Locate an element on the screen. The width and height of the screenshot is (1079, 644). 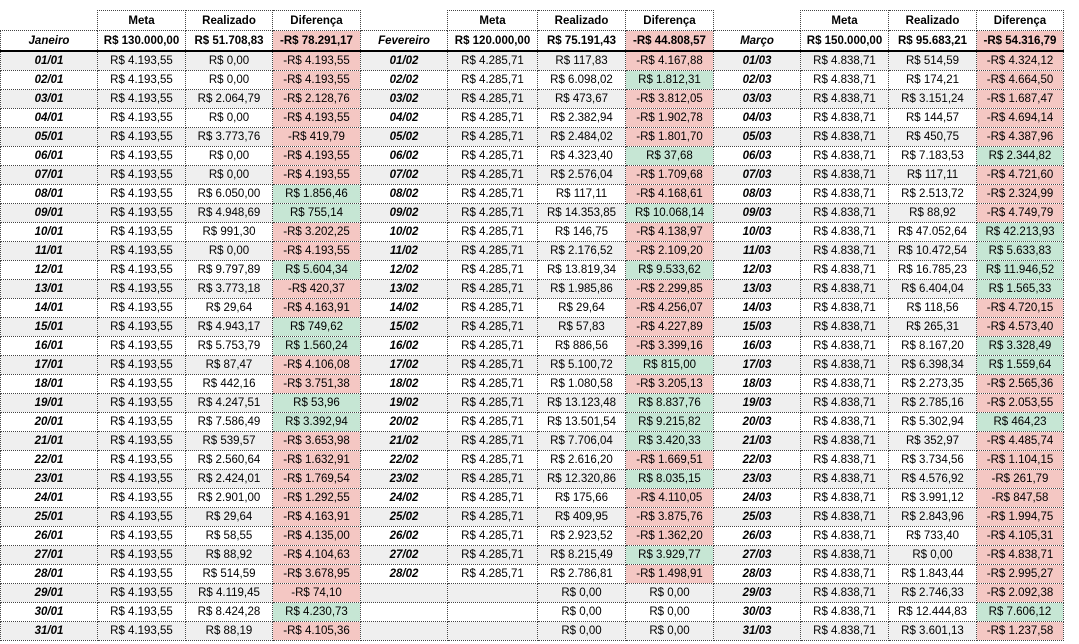
column-header: Meta is located at coordinates (492, 20).